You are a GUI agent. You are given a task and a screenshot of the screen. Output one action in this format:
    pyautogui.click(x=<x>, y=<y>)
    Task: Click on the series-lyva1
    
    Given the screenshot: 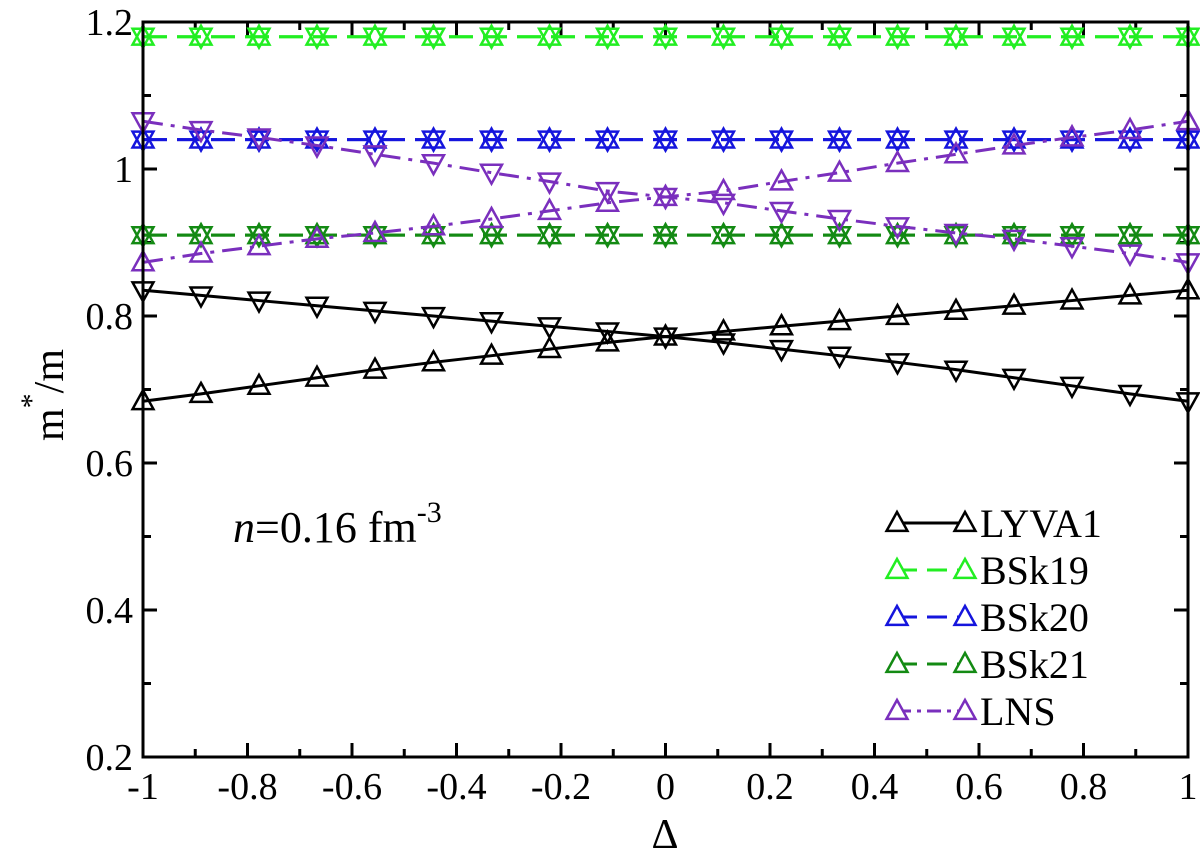 What is the action you would take?
    pyautogui.click(x=665, y=345)
    